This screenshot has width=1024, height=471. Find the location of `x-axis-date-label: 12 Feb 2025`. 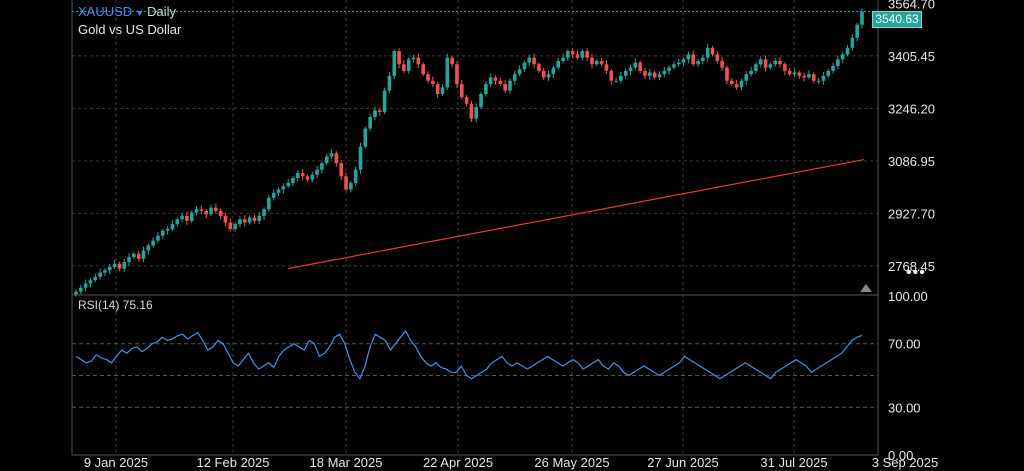

x-axis-date-label: 12 Feb 2025 is located at coordinates (232, 462).